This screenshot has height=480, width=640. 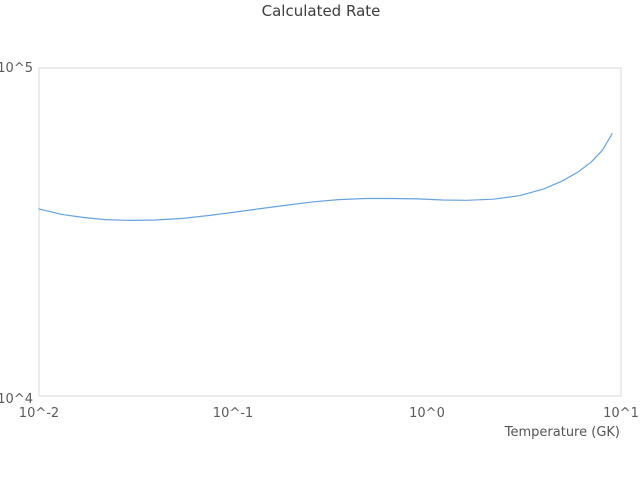 What do you see at coordinates (621, 413) in the screenshot?
I see `x-tick-label-1e1: 10^1` at bounding box center [621, 413].